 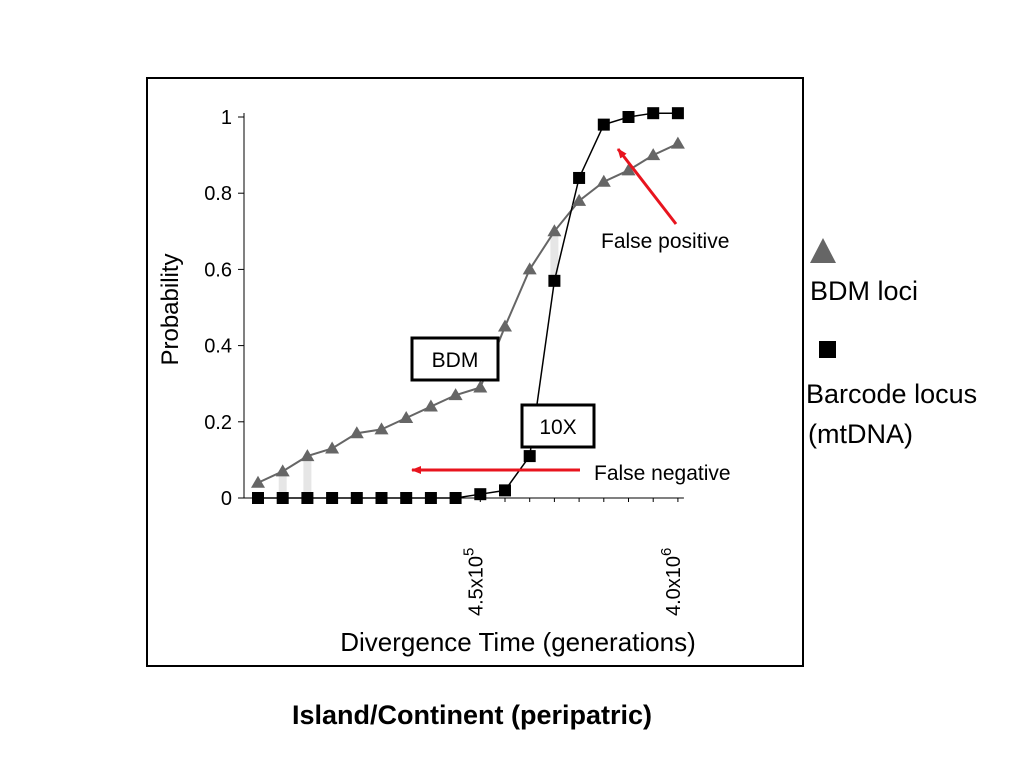 I want to click on false-negative-label: False negative, so click(x=662, y=473).